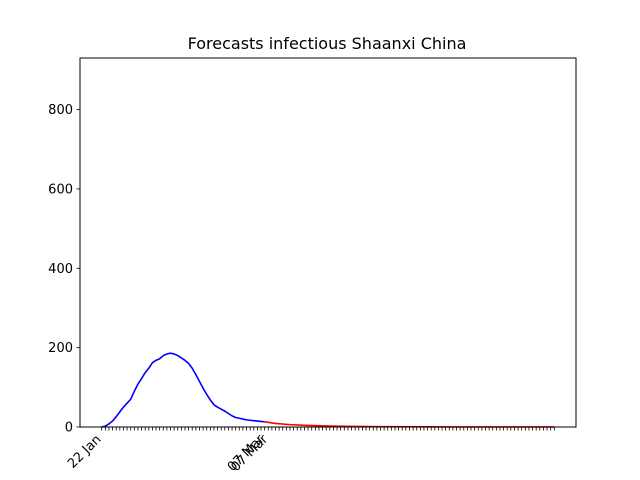  I want to click on y-tick-label: 800, so click(60, 110).